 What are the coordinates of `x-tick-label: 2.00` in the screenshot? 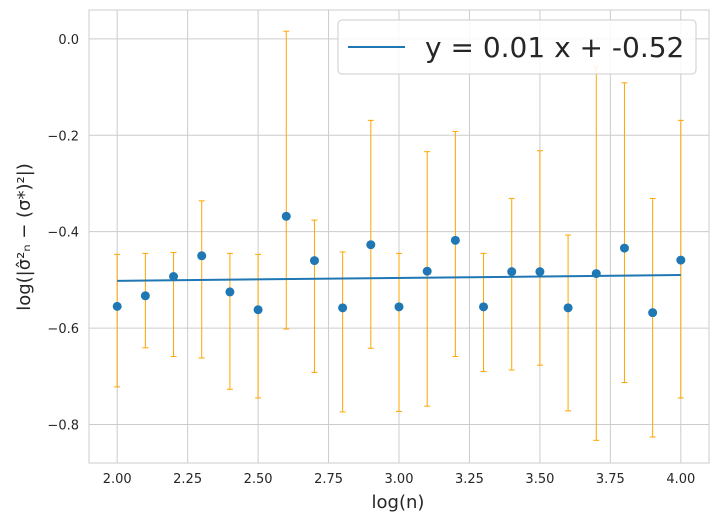 It's located at (117, 479).